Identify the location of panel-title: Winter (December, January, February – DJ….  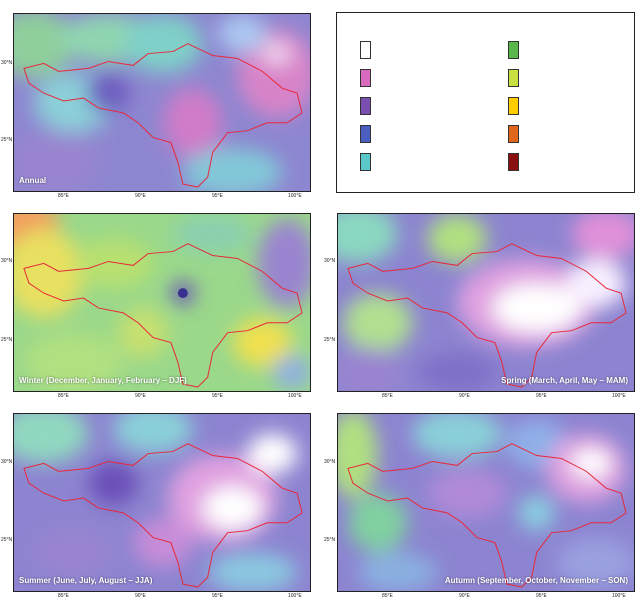
(103, 380).